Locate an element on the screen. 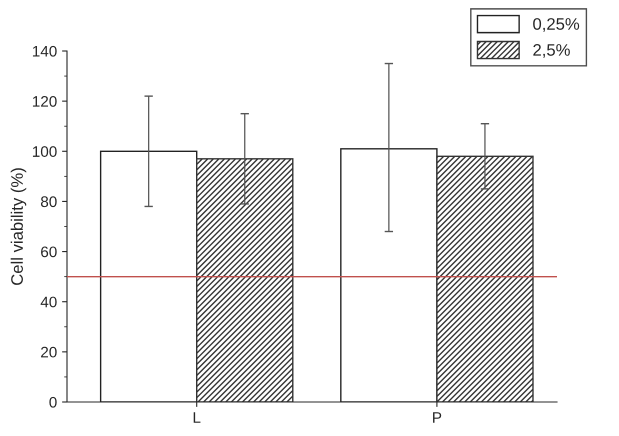  y-tick-label: 140 is located at coordinates (44, 51).